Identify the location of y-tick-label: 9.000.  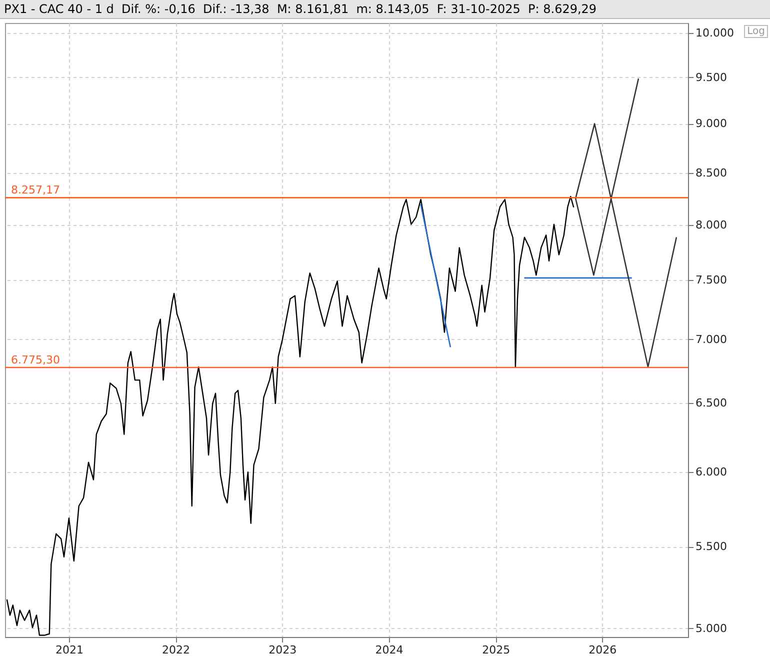
(711, 123).